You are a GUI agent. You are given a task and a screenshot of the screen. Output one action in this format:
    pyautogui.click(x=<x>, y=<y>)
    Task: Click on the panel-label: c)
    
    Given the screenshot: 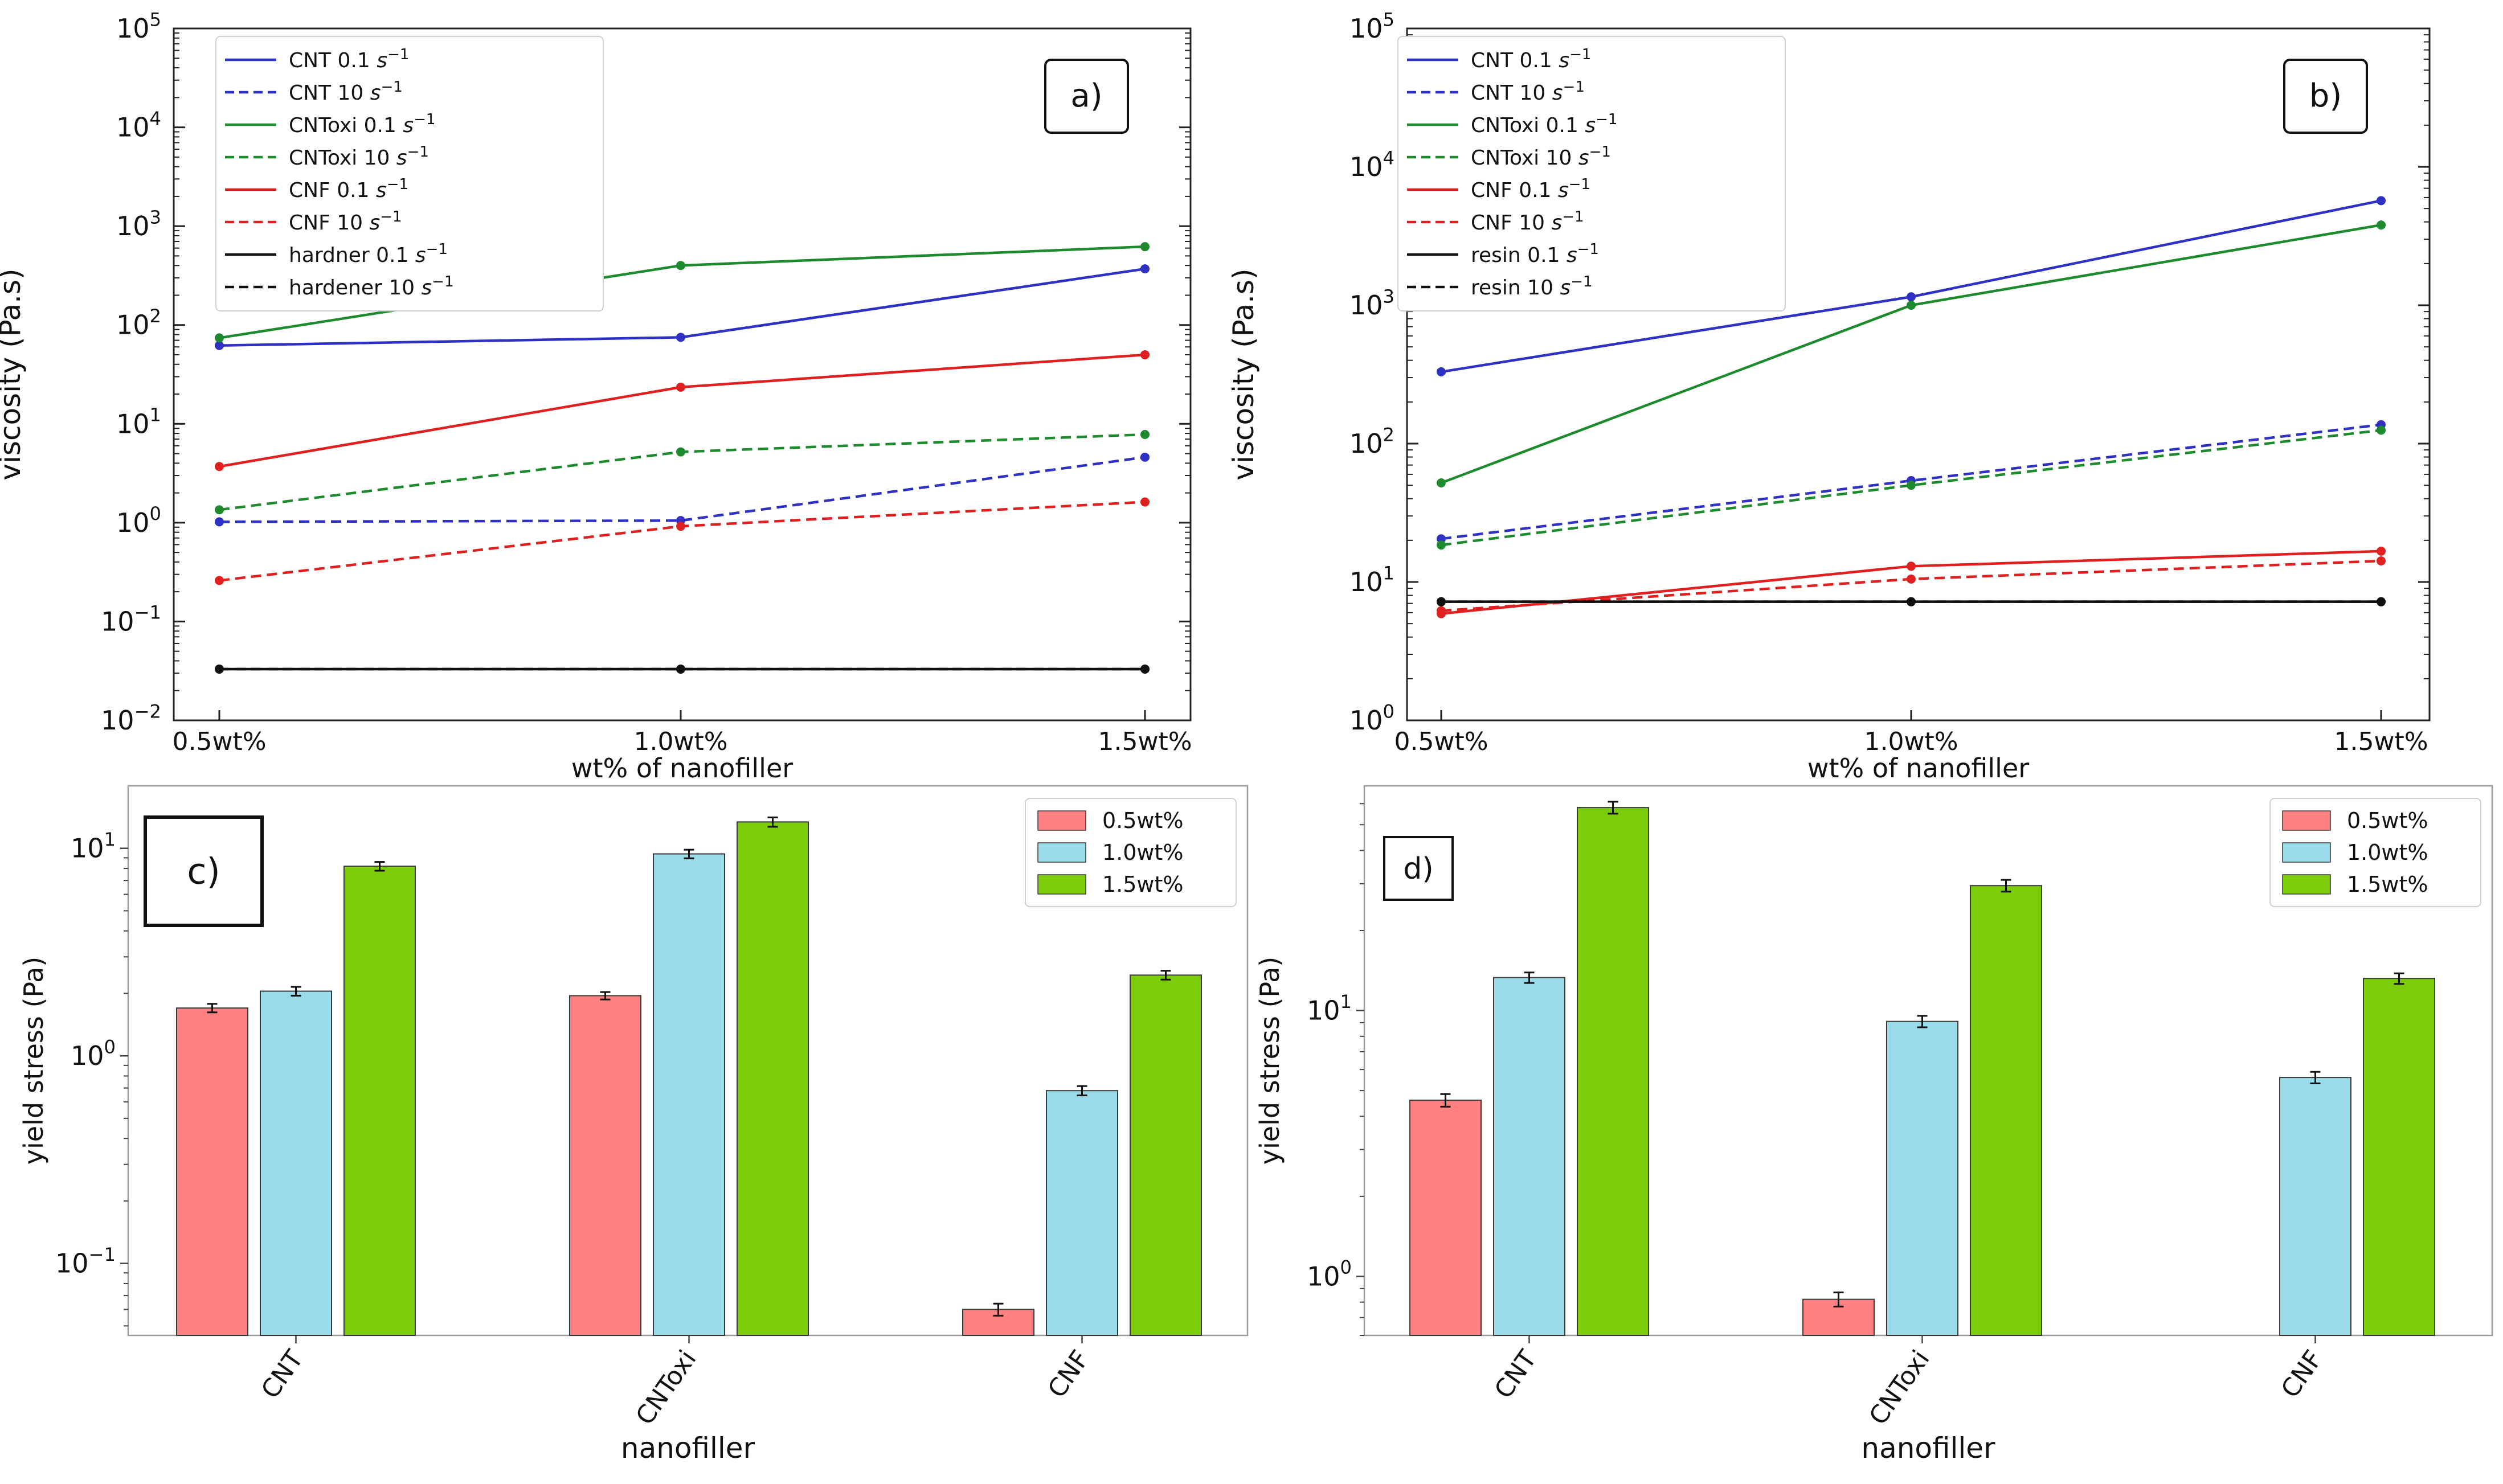 What is the action you would take?
    pyautogui.click(x=203, y=871)
    